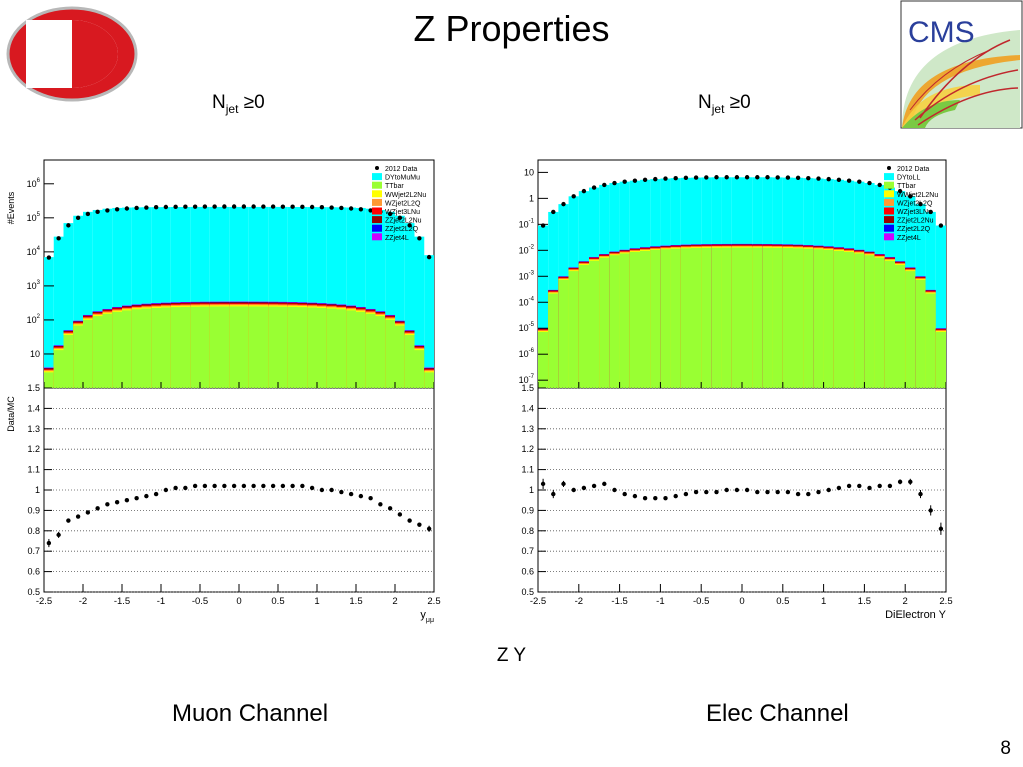  What do you see at coordinates (527, 223) in the screenshot?
I see `y-tick-label-top: 10⁻¹` at bounding box center [527, 223].